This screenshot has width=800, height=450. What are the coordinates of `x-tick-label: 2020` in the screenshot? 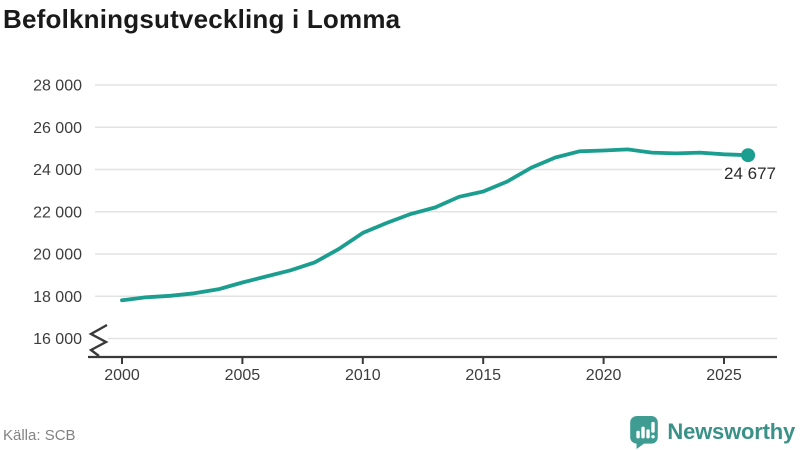 It's located at (604, 375).